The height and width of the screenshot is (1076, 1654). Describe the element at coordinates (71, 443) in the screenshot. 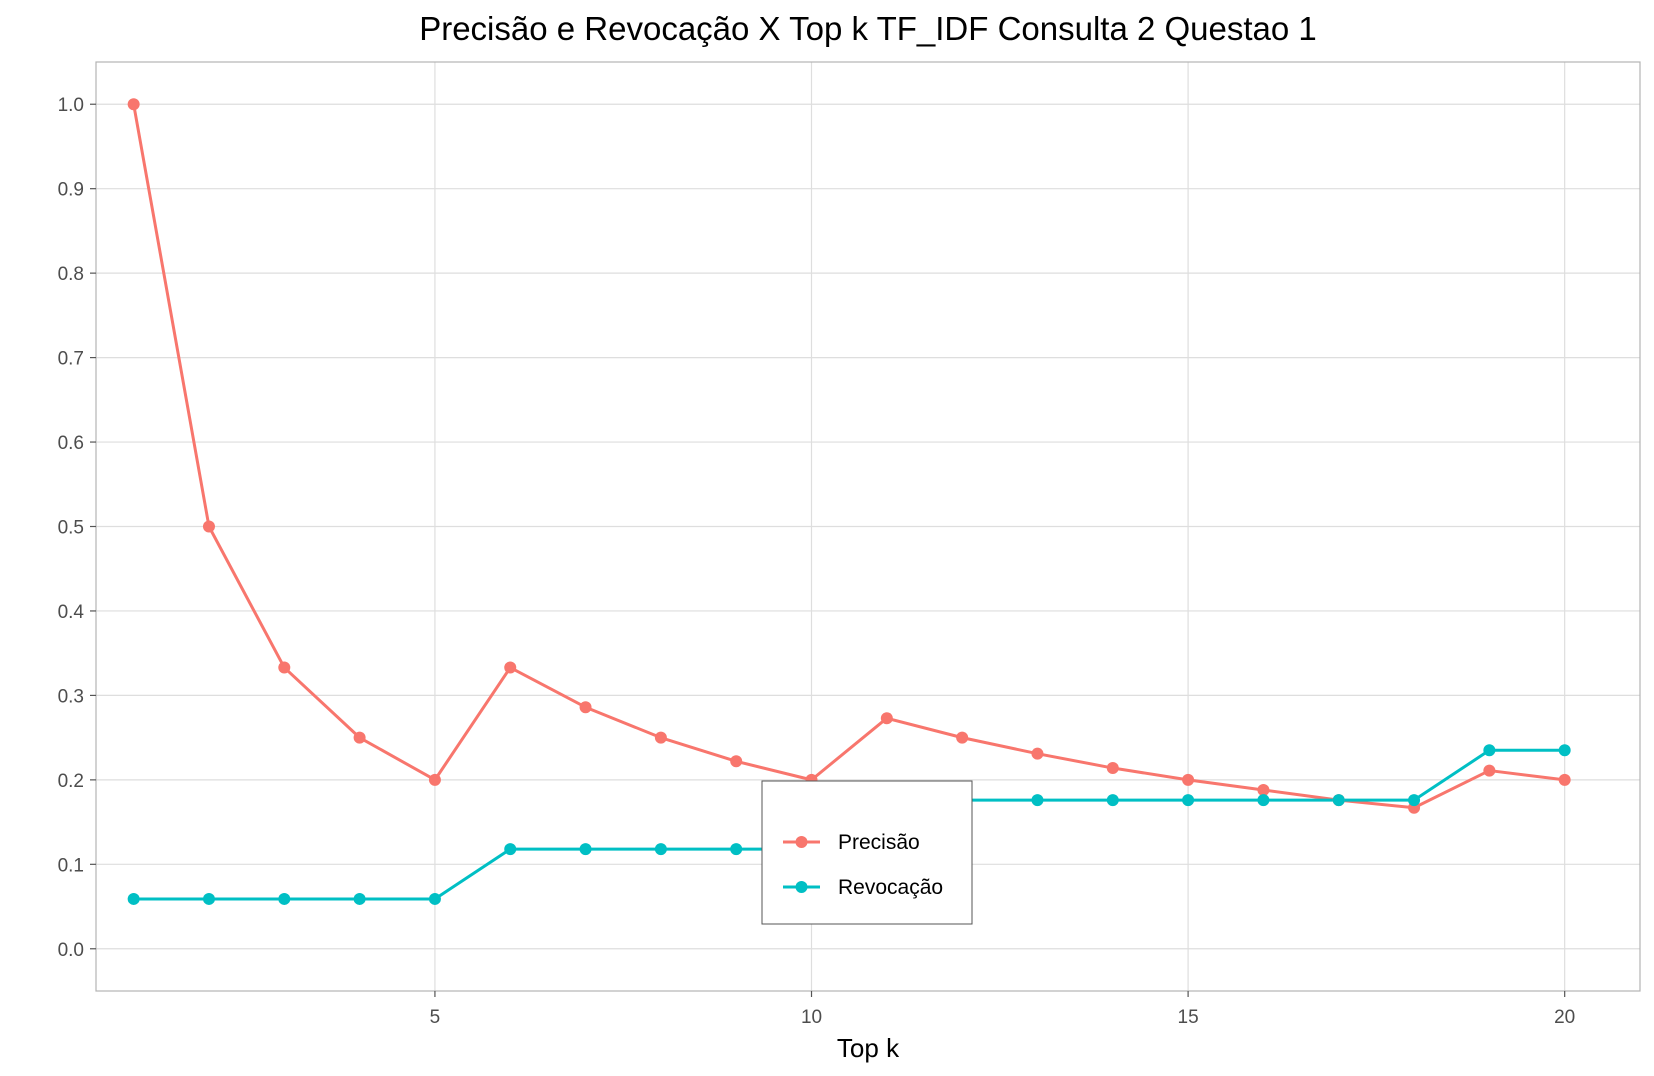

I see `y-tick-label: 0.6` at that location.